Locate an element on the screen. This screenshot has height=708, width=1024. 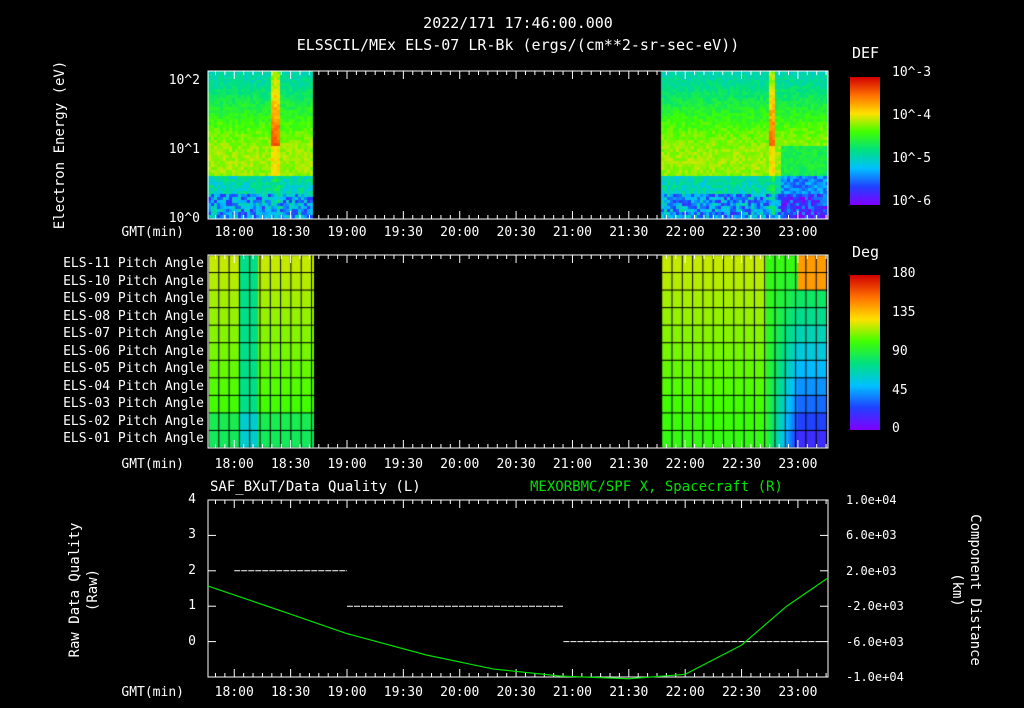
pitch-angle-row-label: ELS-02 Pitch Angle is located at coordinates (133, 421).